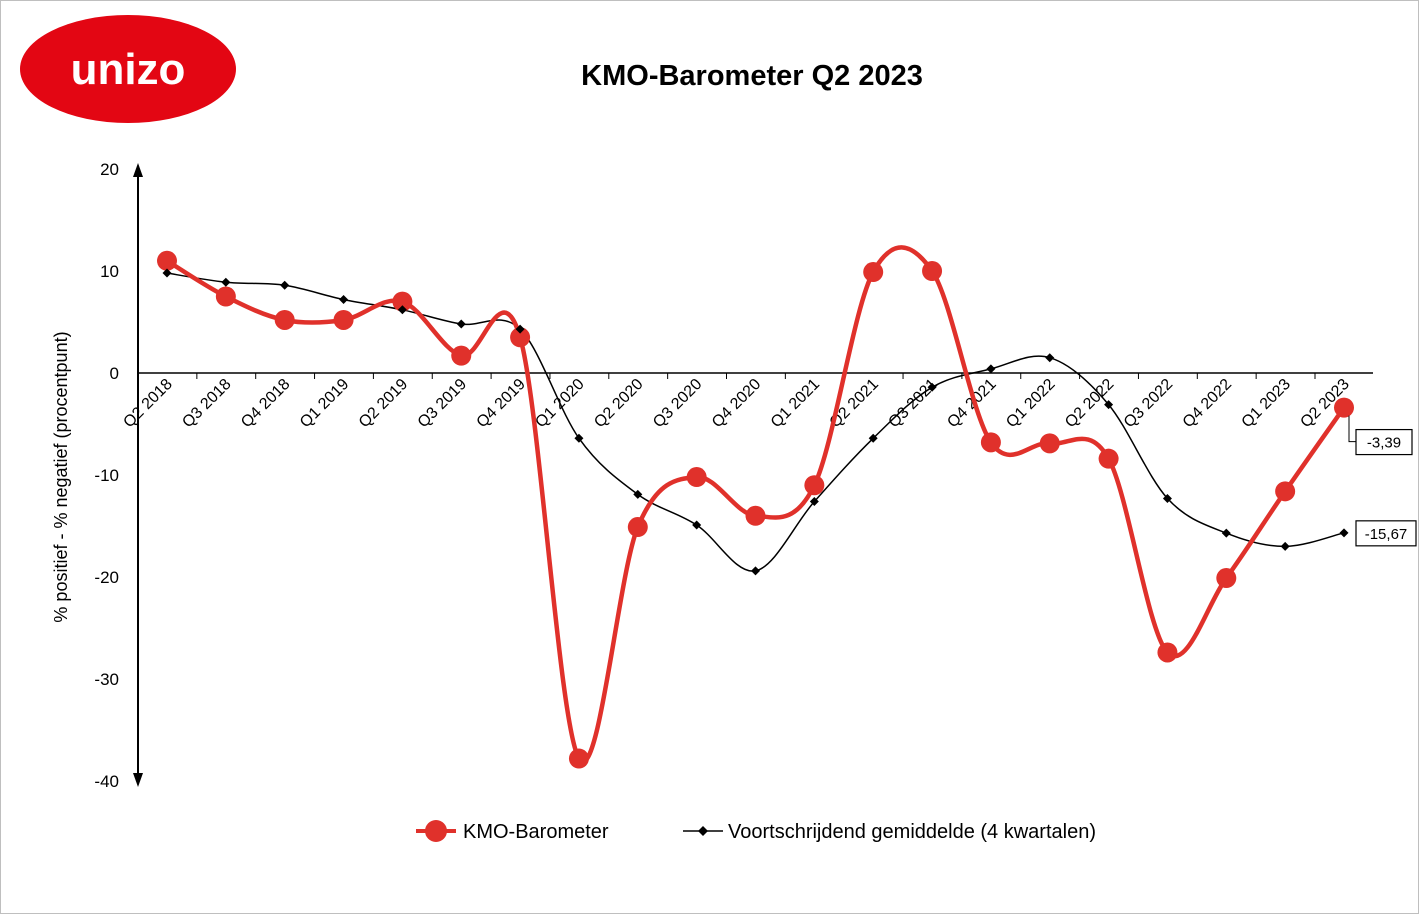  I want to click on x-tick-label: Q2 2018, so click(147, 403).